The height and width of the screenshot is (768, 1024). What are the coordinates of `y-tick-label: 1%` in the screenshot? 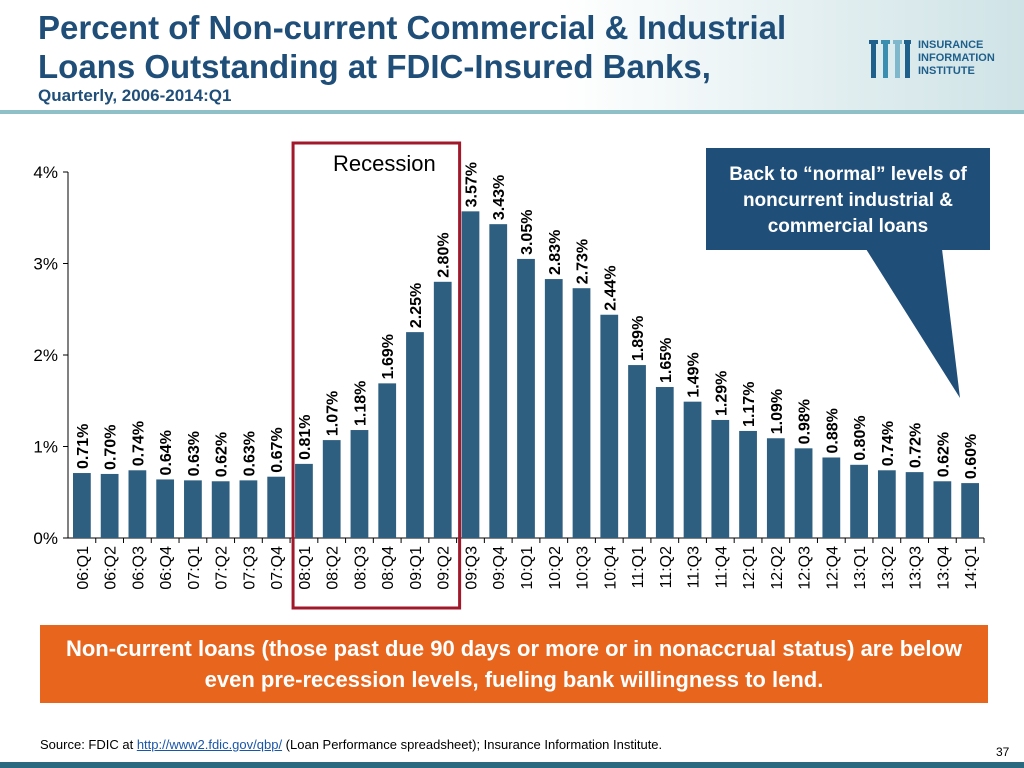 It's located at (45, 447).